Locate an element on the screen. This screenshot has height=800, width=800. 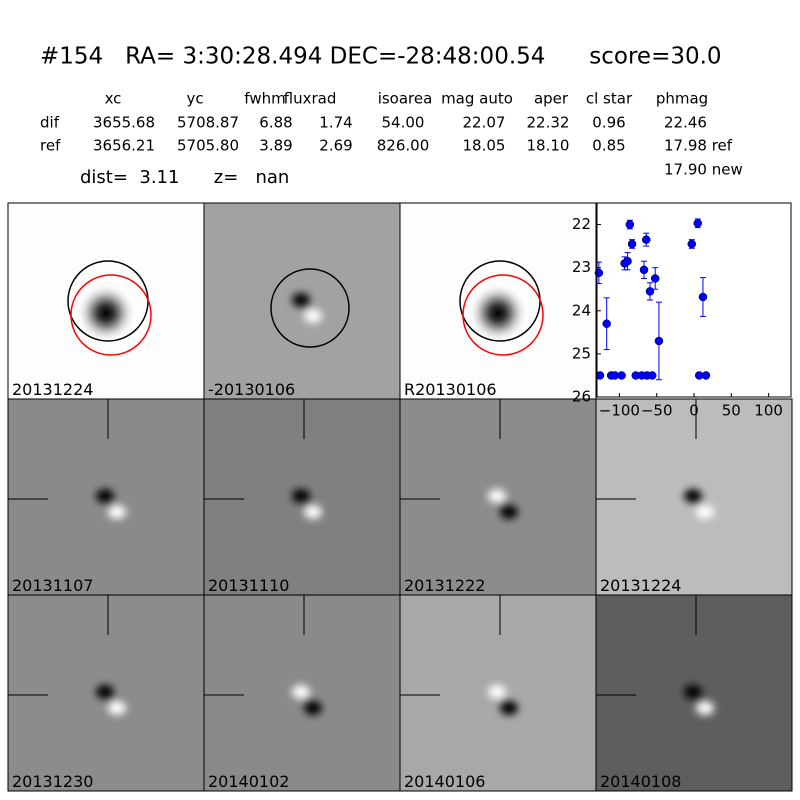
image-panel: 20131230 is located at coordinates (106, 693).